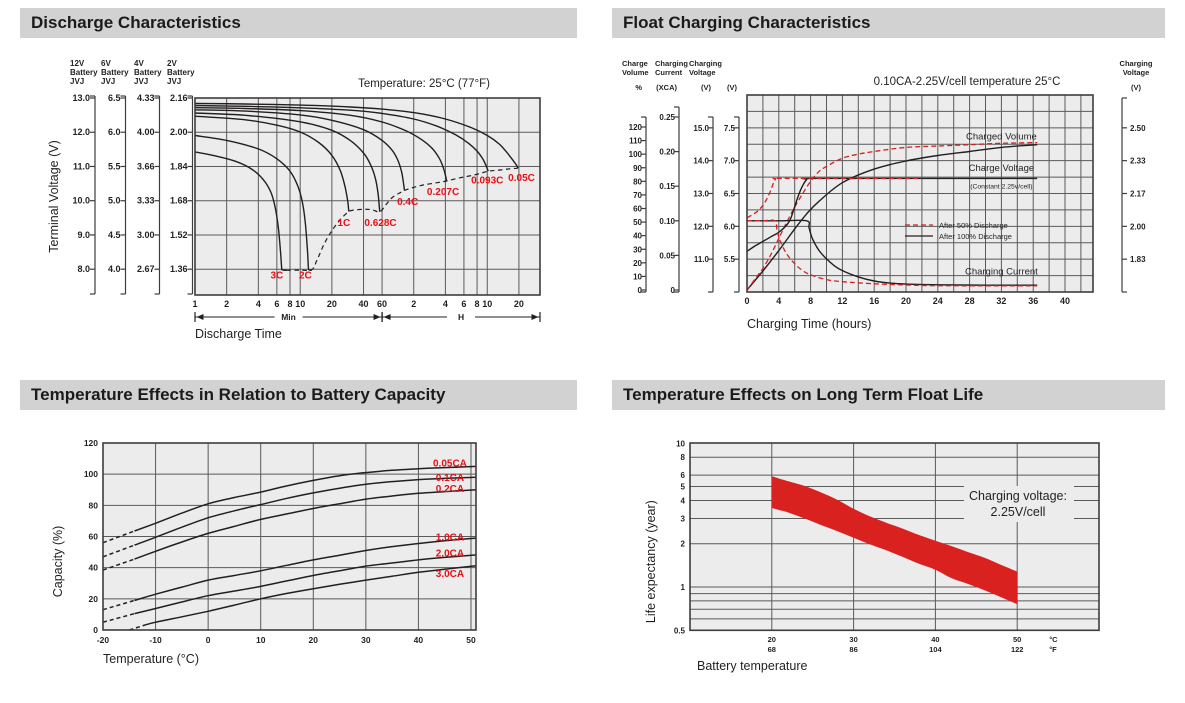 The image size is (1185, 703). I want to click on scale-value: 120, so click(636, 127).